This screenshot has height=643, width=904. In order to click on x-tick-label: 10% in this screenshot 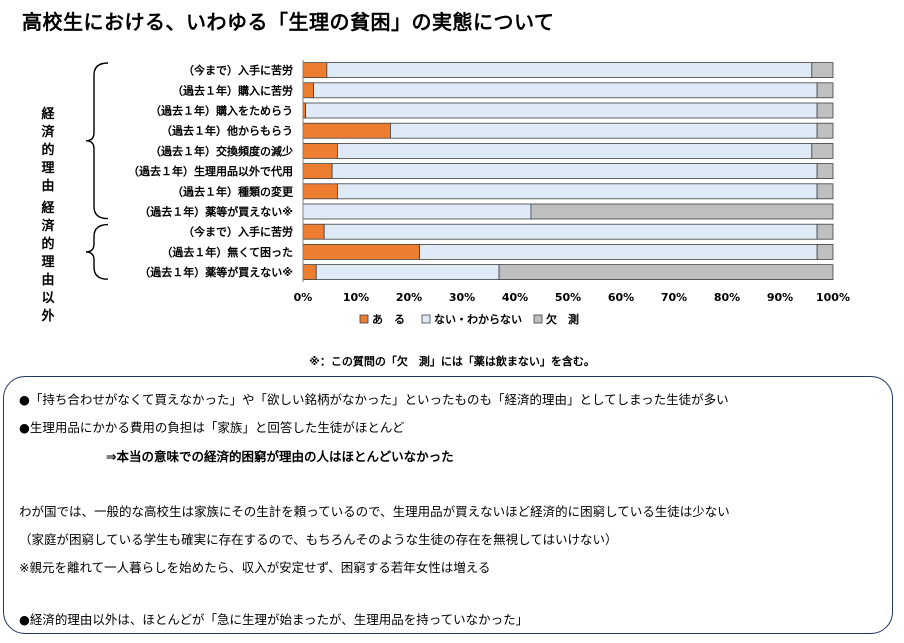, I will do `click(356, 297)`.